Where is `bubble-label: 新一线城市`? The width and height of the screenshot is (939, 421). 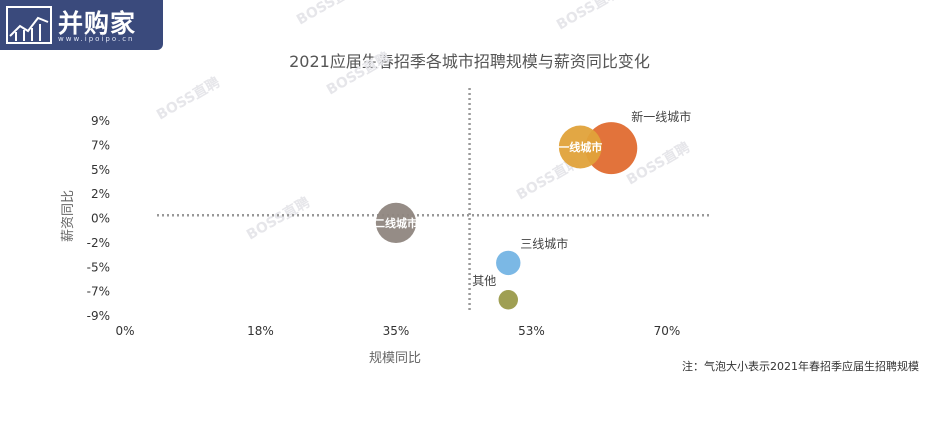 bubble-label: 新一线城市 is located at coordinates (661, 116).